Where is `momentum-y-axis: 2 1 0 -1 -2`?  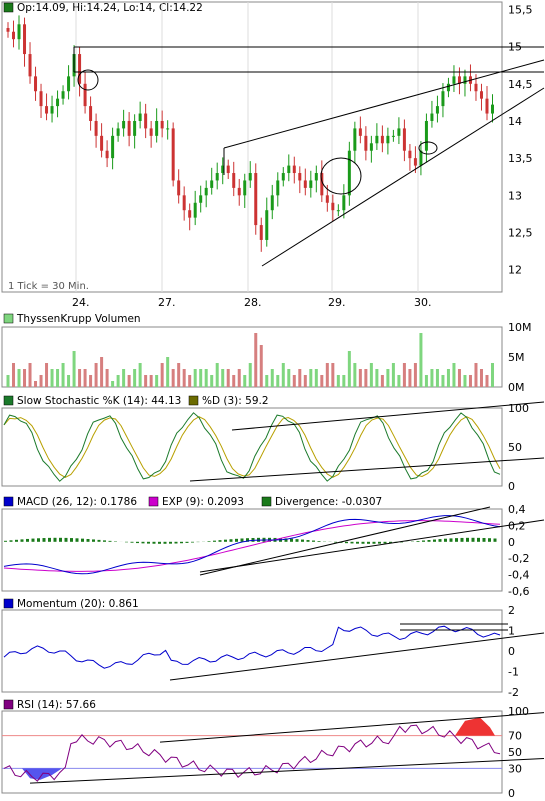
momentum-y-axis: 2 1 0 -1 -2 is located at coordinates (513, 651).